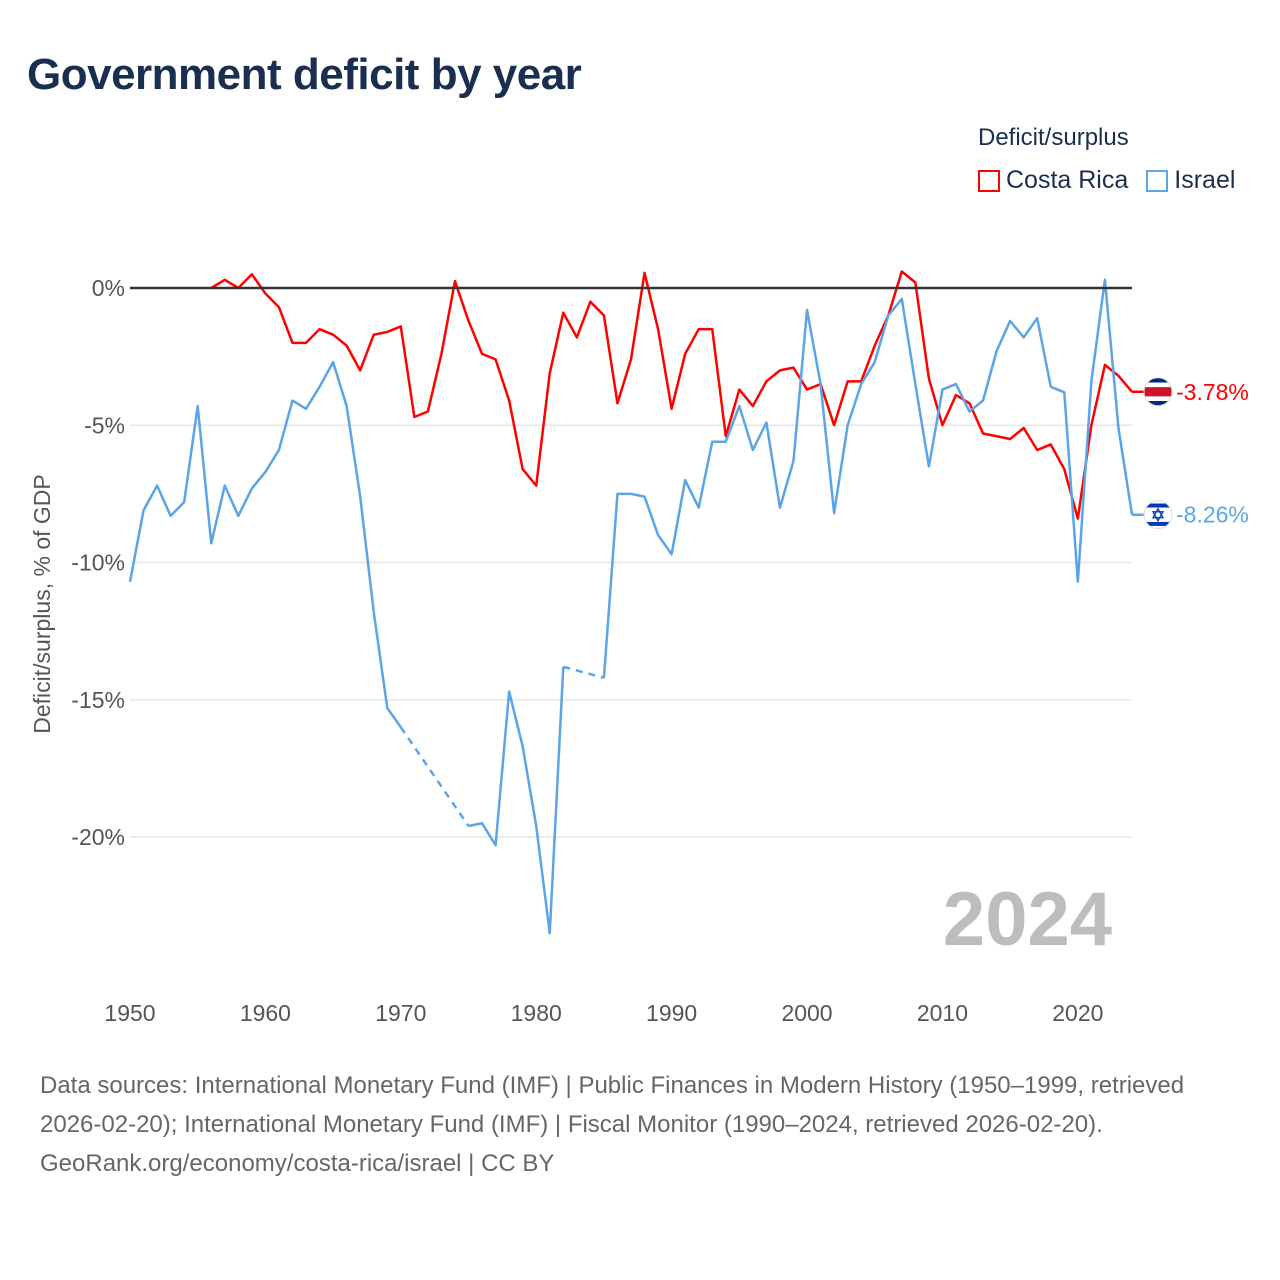 The height and width of the screenshot is (1280, 1280). What do you see at coordinates (1067, 180) in the screenshot?
I see `legend-label: Costa Rica` at bounding box center [1067, 180].